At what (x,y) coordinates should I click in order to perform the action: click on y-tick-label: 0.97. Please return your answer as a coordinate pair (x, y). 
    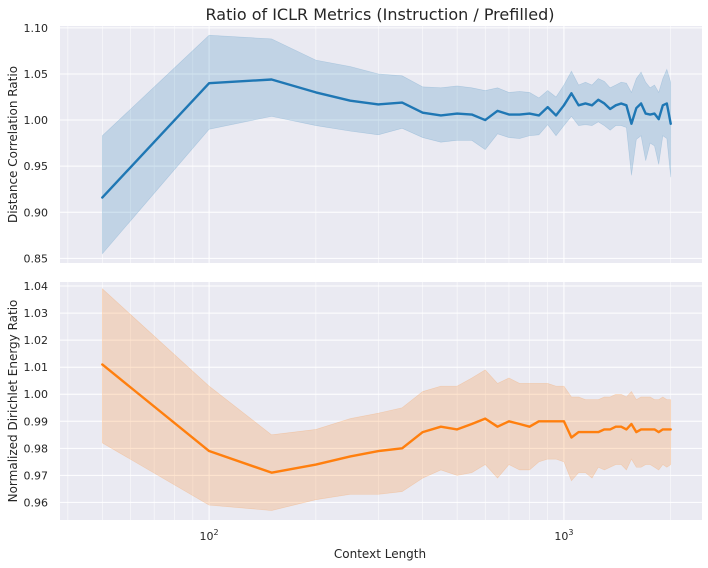
    Looking at the image, I should click on (36, 475).